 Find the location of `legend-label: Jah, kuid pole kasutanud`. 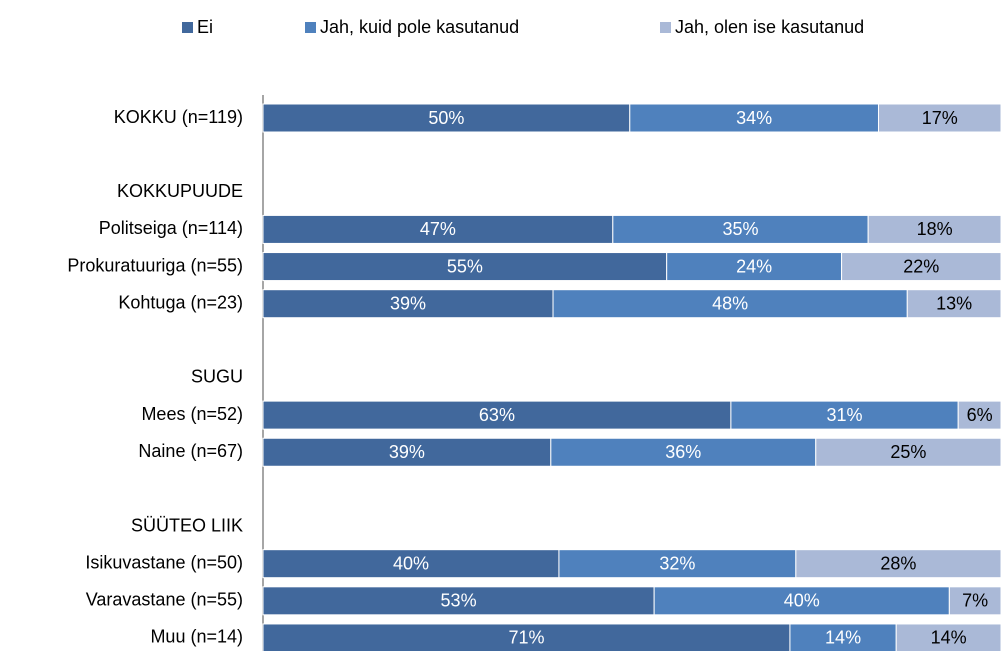

legend-label: Jah, kuid pole kasutanud is located at coordinates (419, 27).